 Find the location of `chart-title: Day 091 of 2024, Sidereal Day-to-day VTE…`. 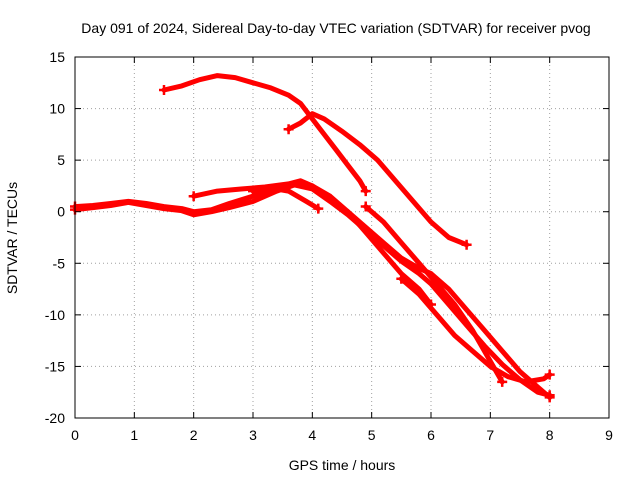

chart-title: Day 091 of 2024, Sidereal Day-to-day VTE… is located at coordinates (335, 28).